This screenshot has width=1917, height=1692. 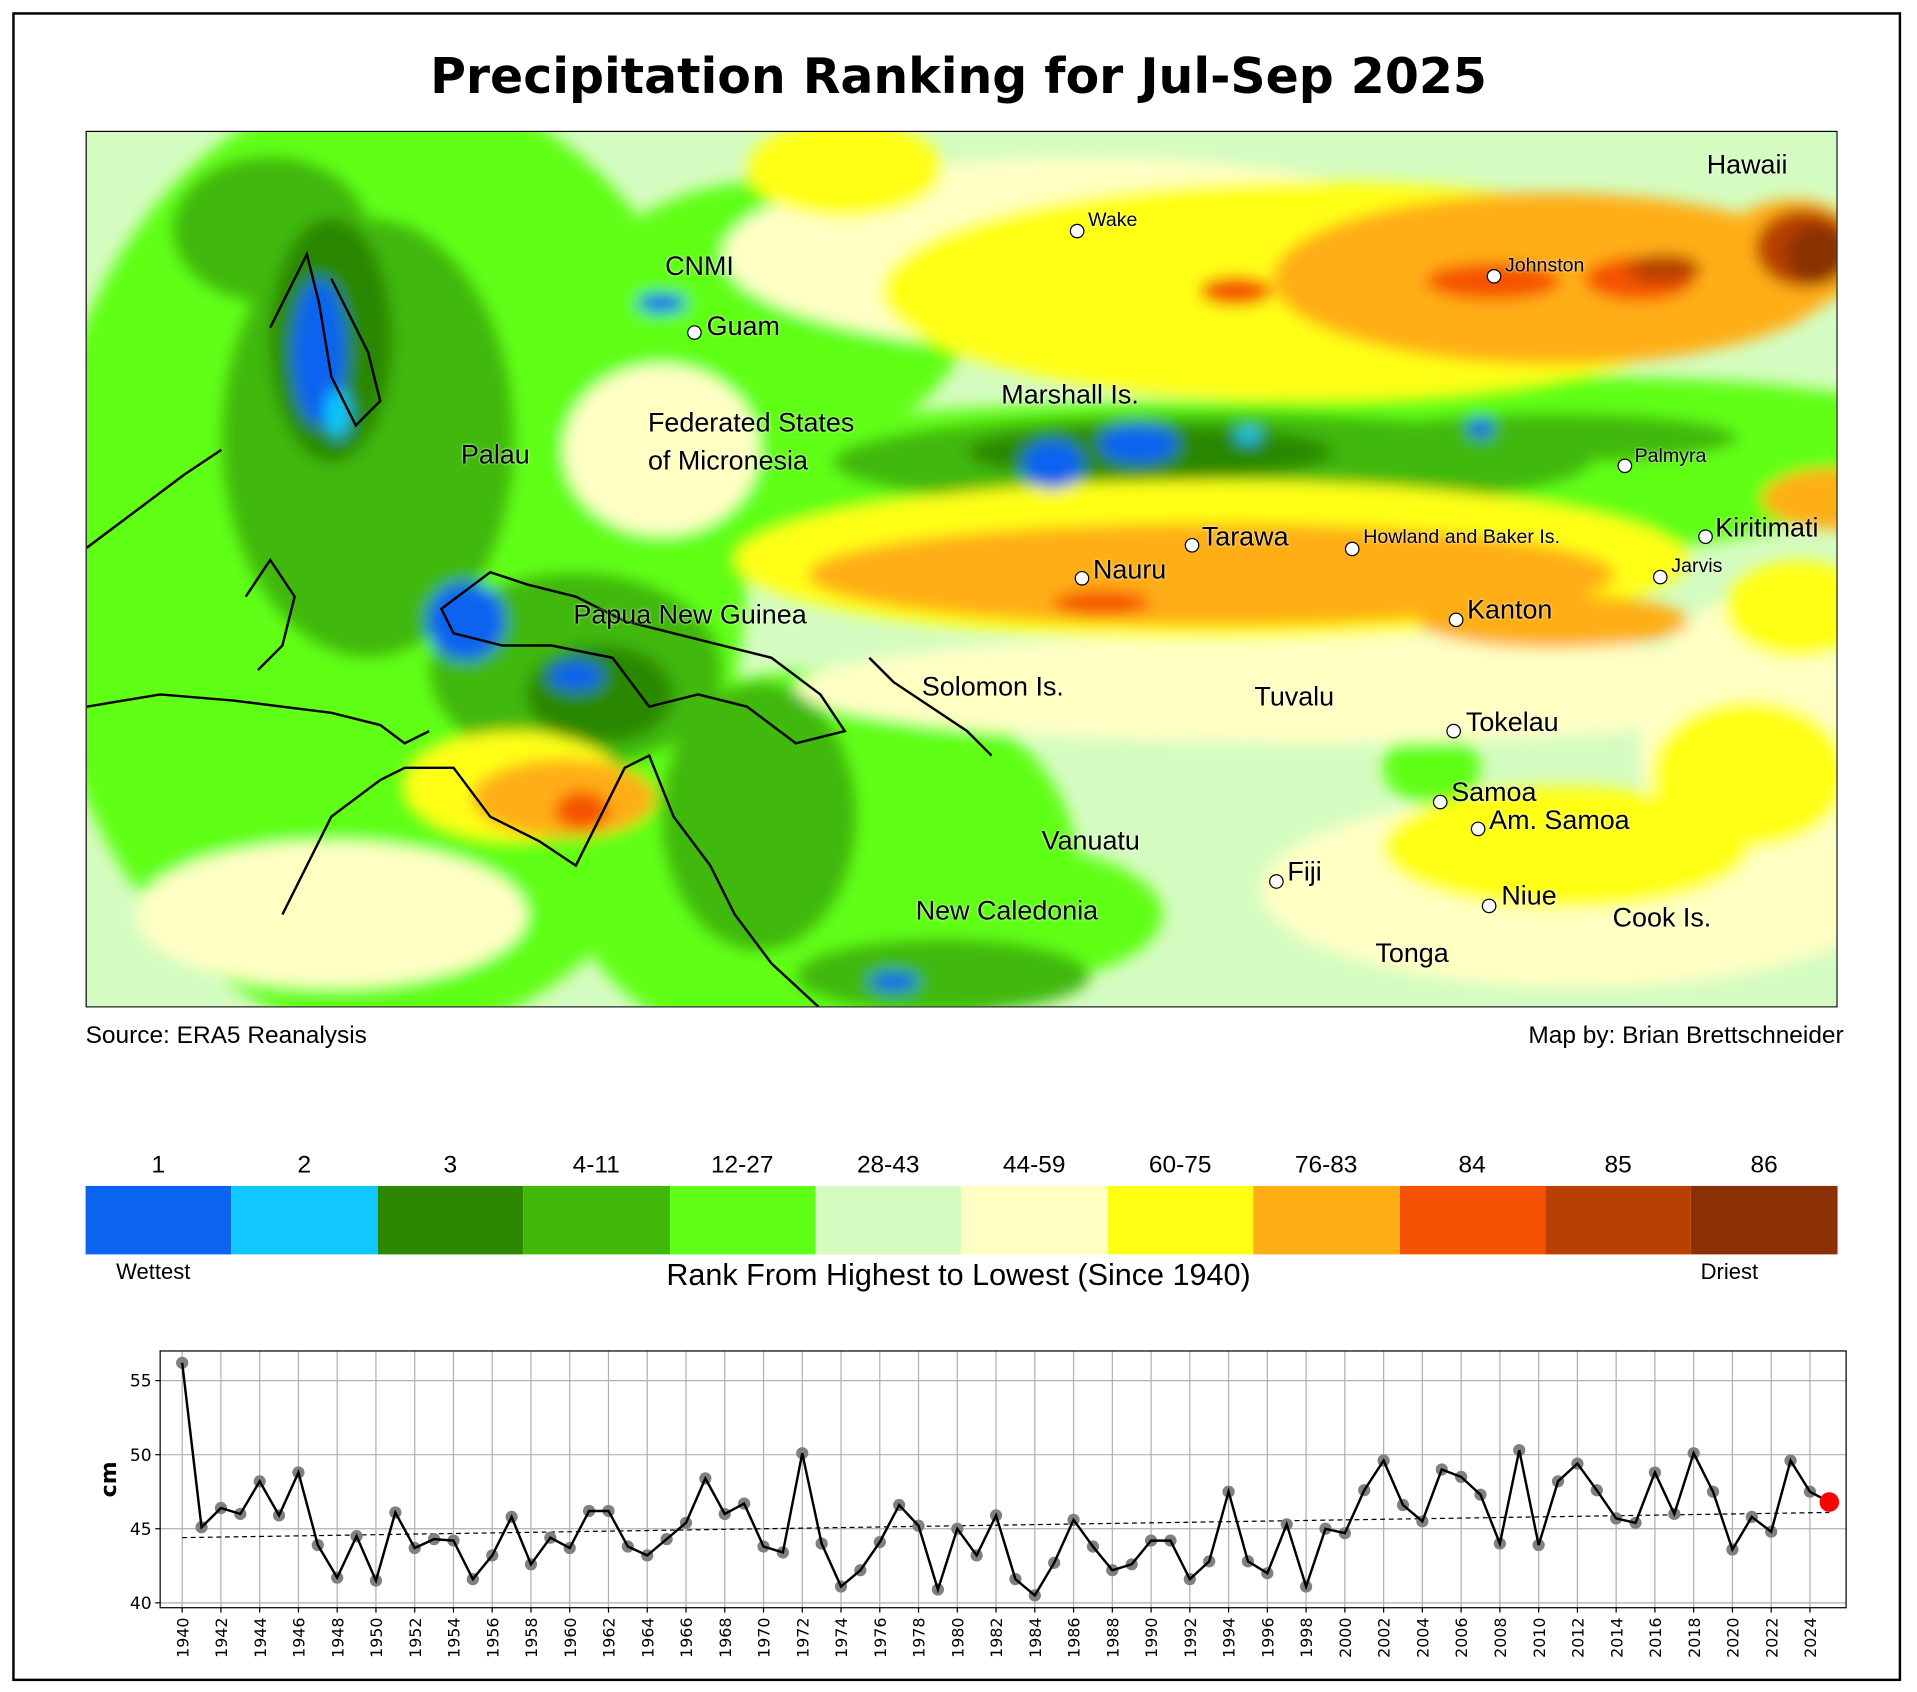 I want to click on x-tick-label: 1946, so click(x=299, y=1637).